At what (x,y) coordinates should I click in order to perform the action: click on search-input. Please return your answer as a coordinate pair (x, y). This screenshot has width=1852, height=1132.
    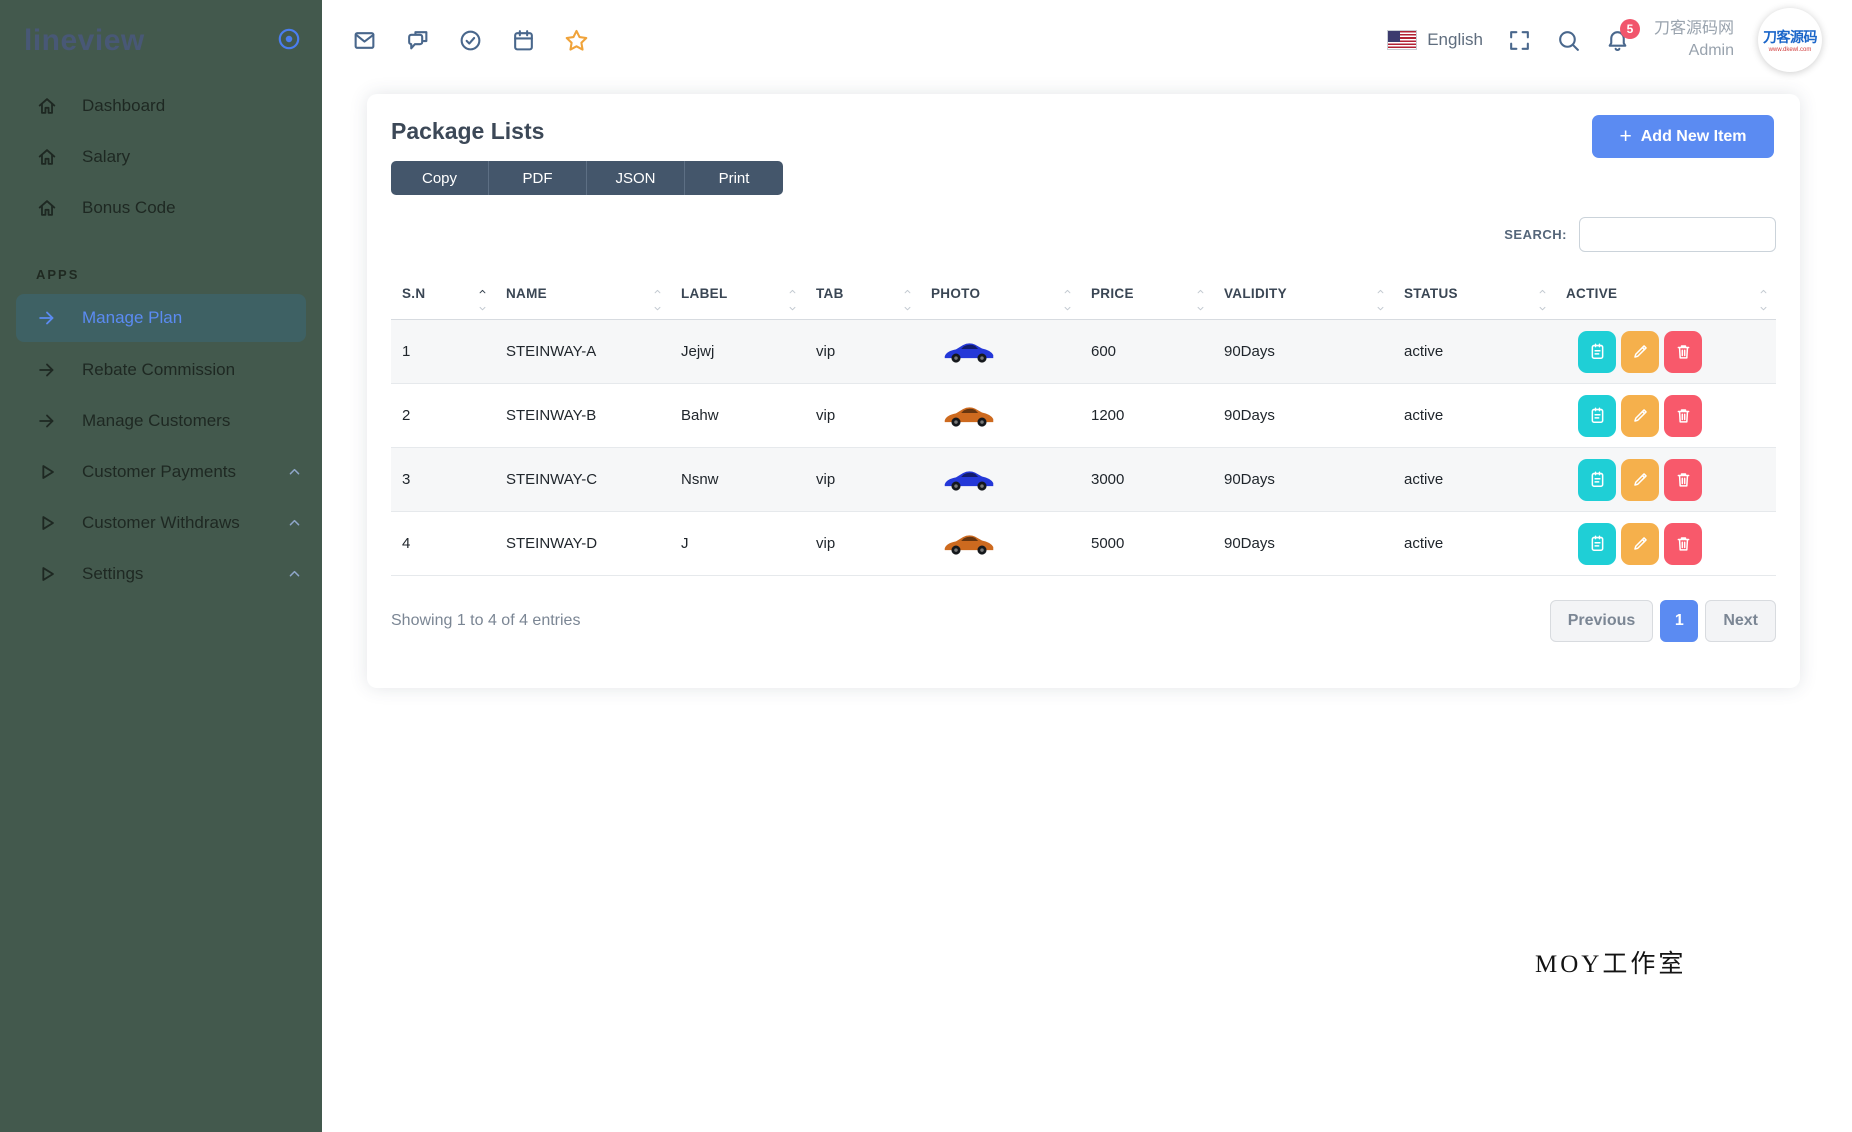
    Looking at the image, I should click on (1677, 234).